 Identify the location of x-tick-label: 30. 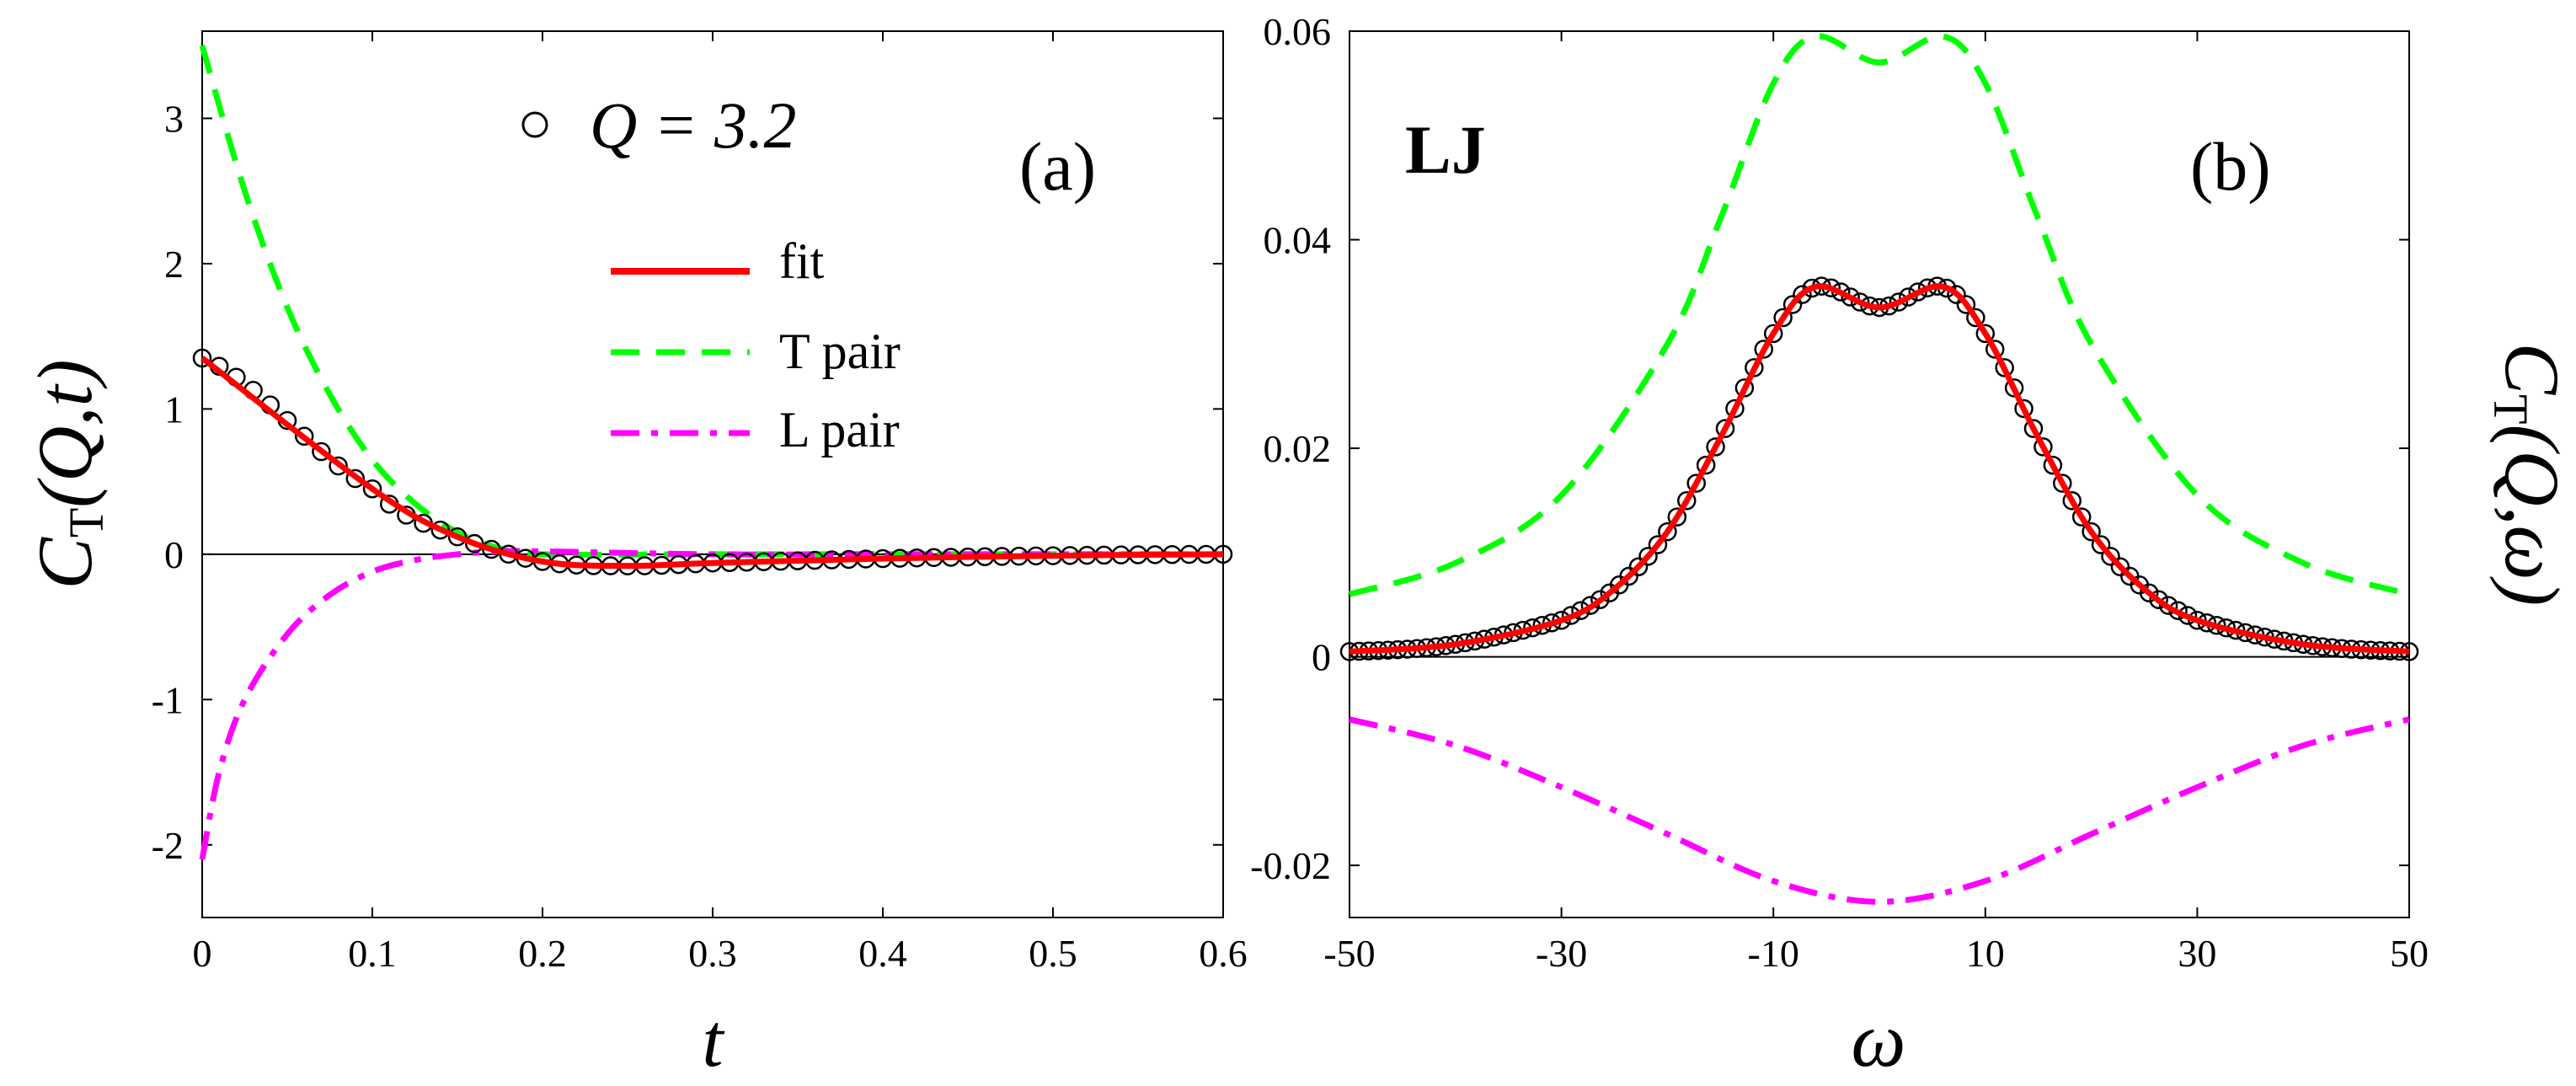
(2197, 953).